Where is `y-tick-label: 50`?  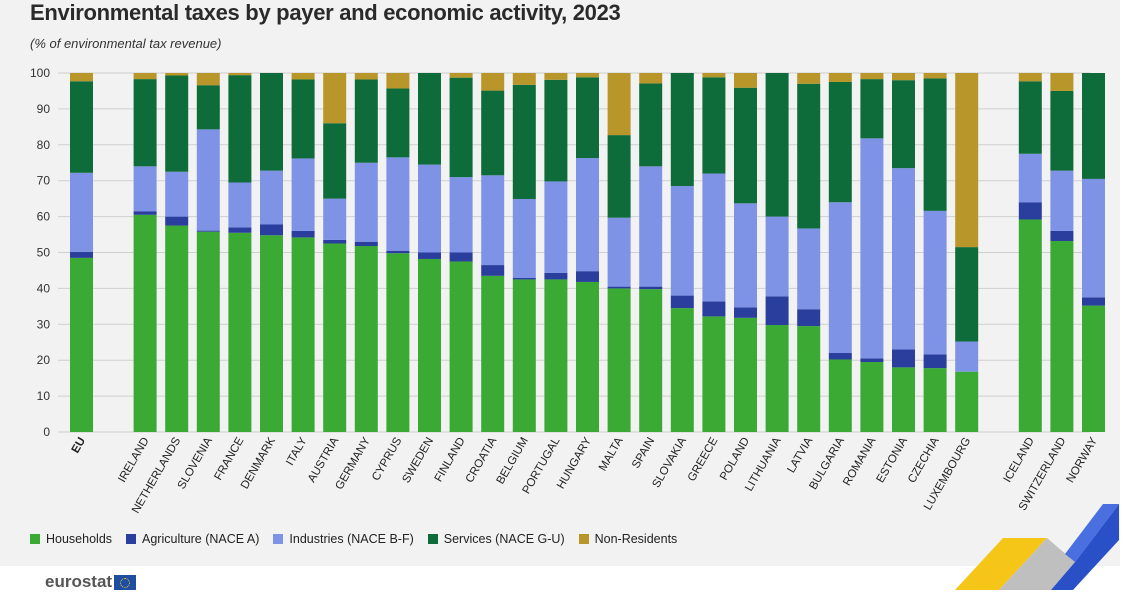 y-tick-label: 50 is located at coordinates (44, 253).